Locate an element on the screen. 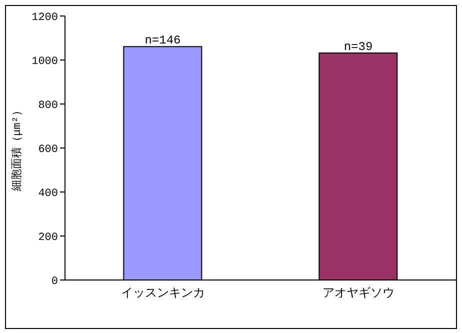  x-tick-label: イッスンキンカ is located at coordinates (162, 293).